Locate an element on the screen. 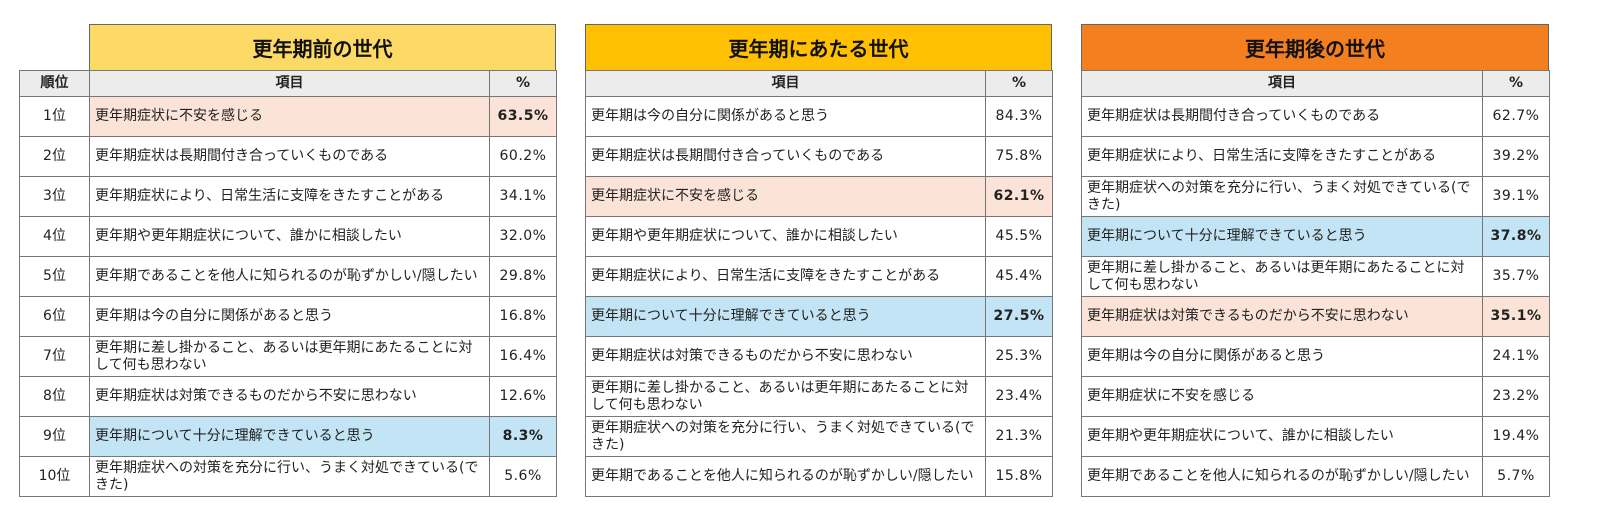 The width and height of the screenshot is (1611, 526). table-row: 更年期症状により、日常生活に支障をきたすことがある 34.1% is located at coordinates (323, 196).